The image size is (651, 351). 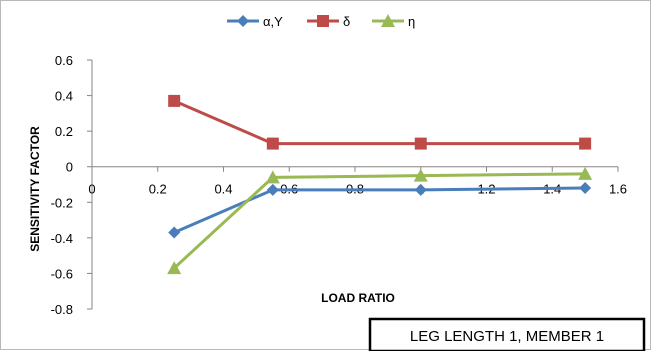 I want to click on legend-item: δ, so click(x=328, y=21).